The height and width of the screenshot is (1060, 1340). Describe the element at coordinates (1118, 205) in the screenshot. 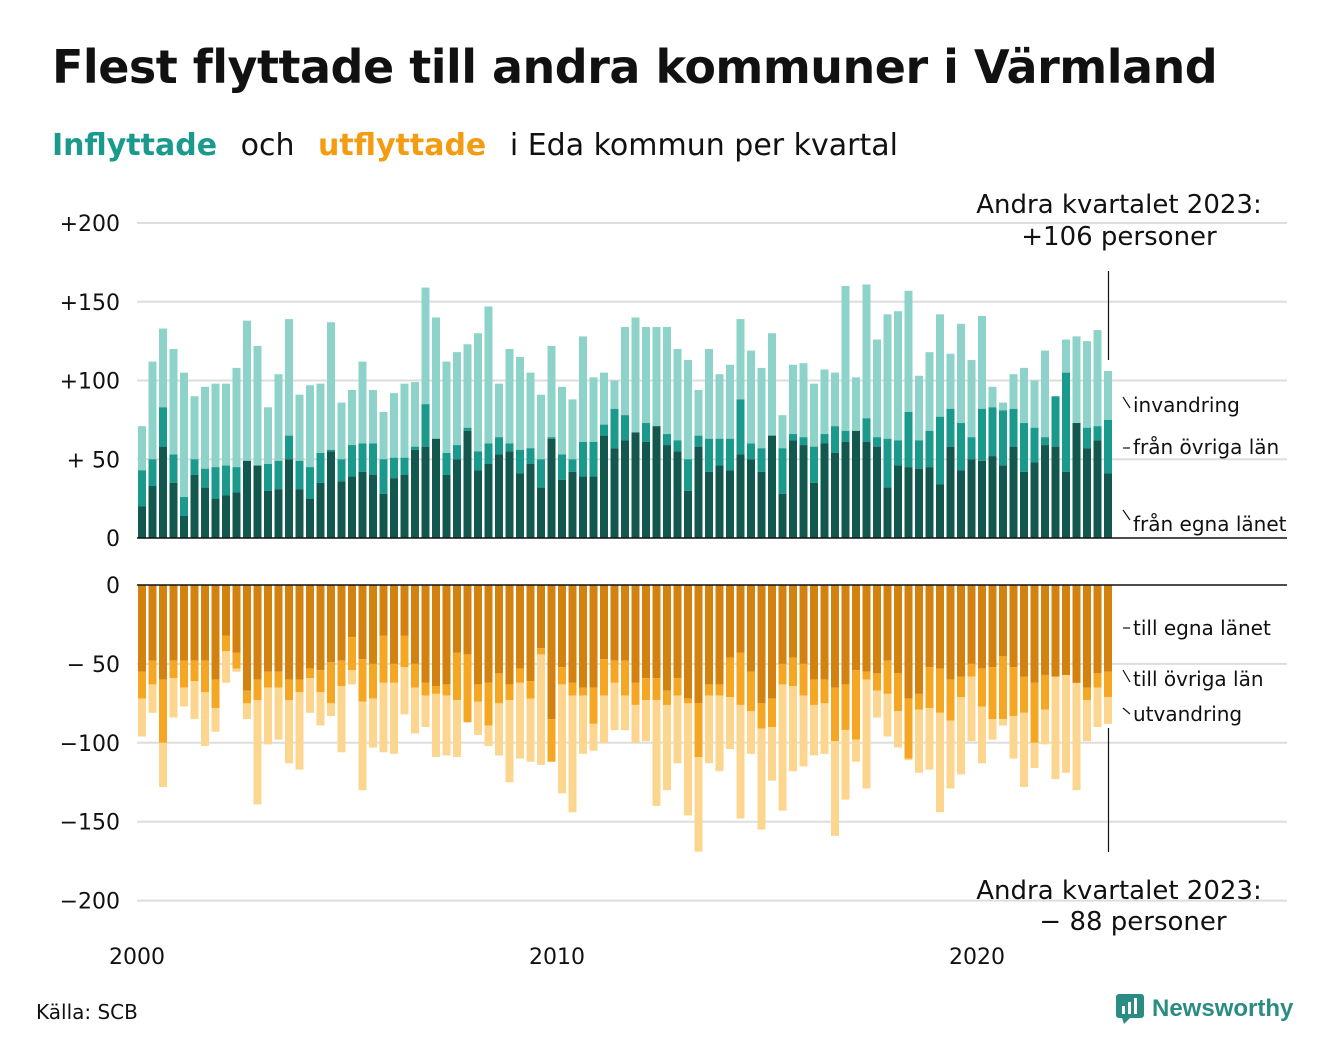

I see `annotation-top-line1: Andra kvartalet 2023:` at that location.